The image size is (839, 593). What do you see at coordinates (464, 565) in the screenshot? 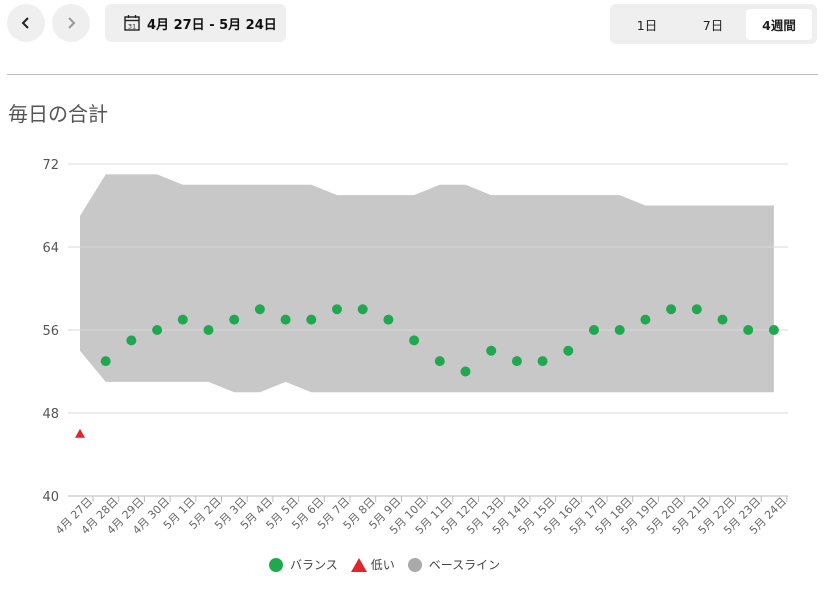
I see `legend-label-baseline: ベースライン` at bounding box center [464, 565].